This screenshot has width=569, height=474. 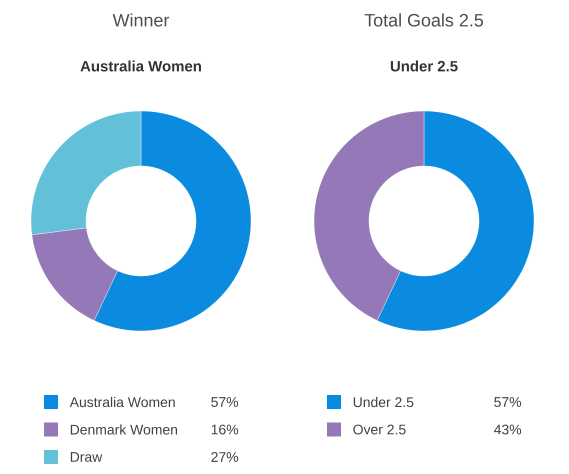 I want to click on legend-label: Over 2.5, so click(x=379, y=429).